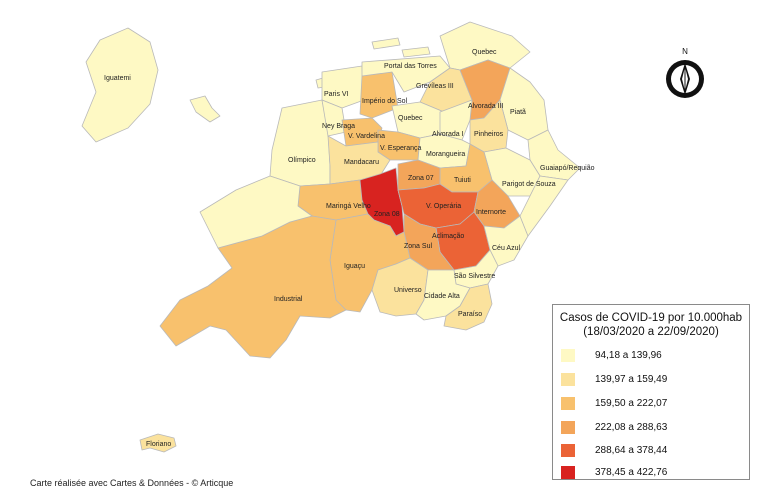 The image size is (766, 493). What do you see at coordinates (631, 472) in the screenshot?
I see `legend-label: 378,45 a 422,76` at bounding box center [631, 472].